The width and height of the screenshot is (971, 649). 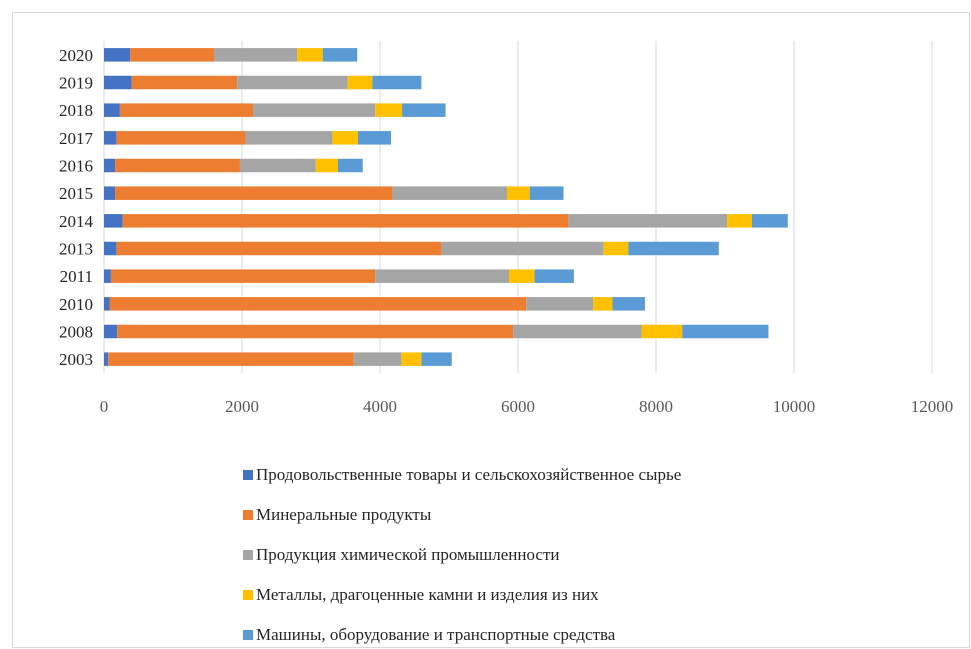 I want to click on x-tick-label: 2000, so click(x=242, y=406).